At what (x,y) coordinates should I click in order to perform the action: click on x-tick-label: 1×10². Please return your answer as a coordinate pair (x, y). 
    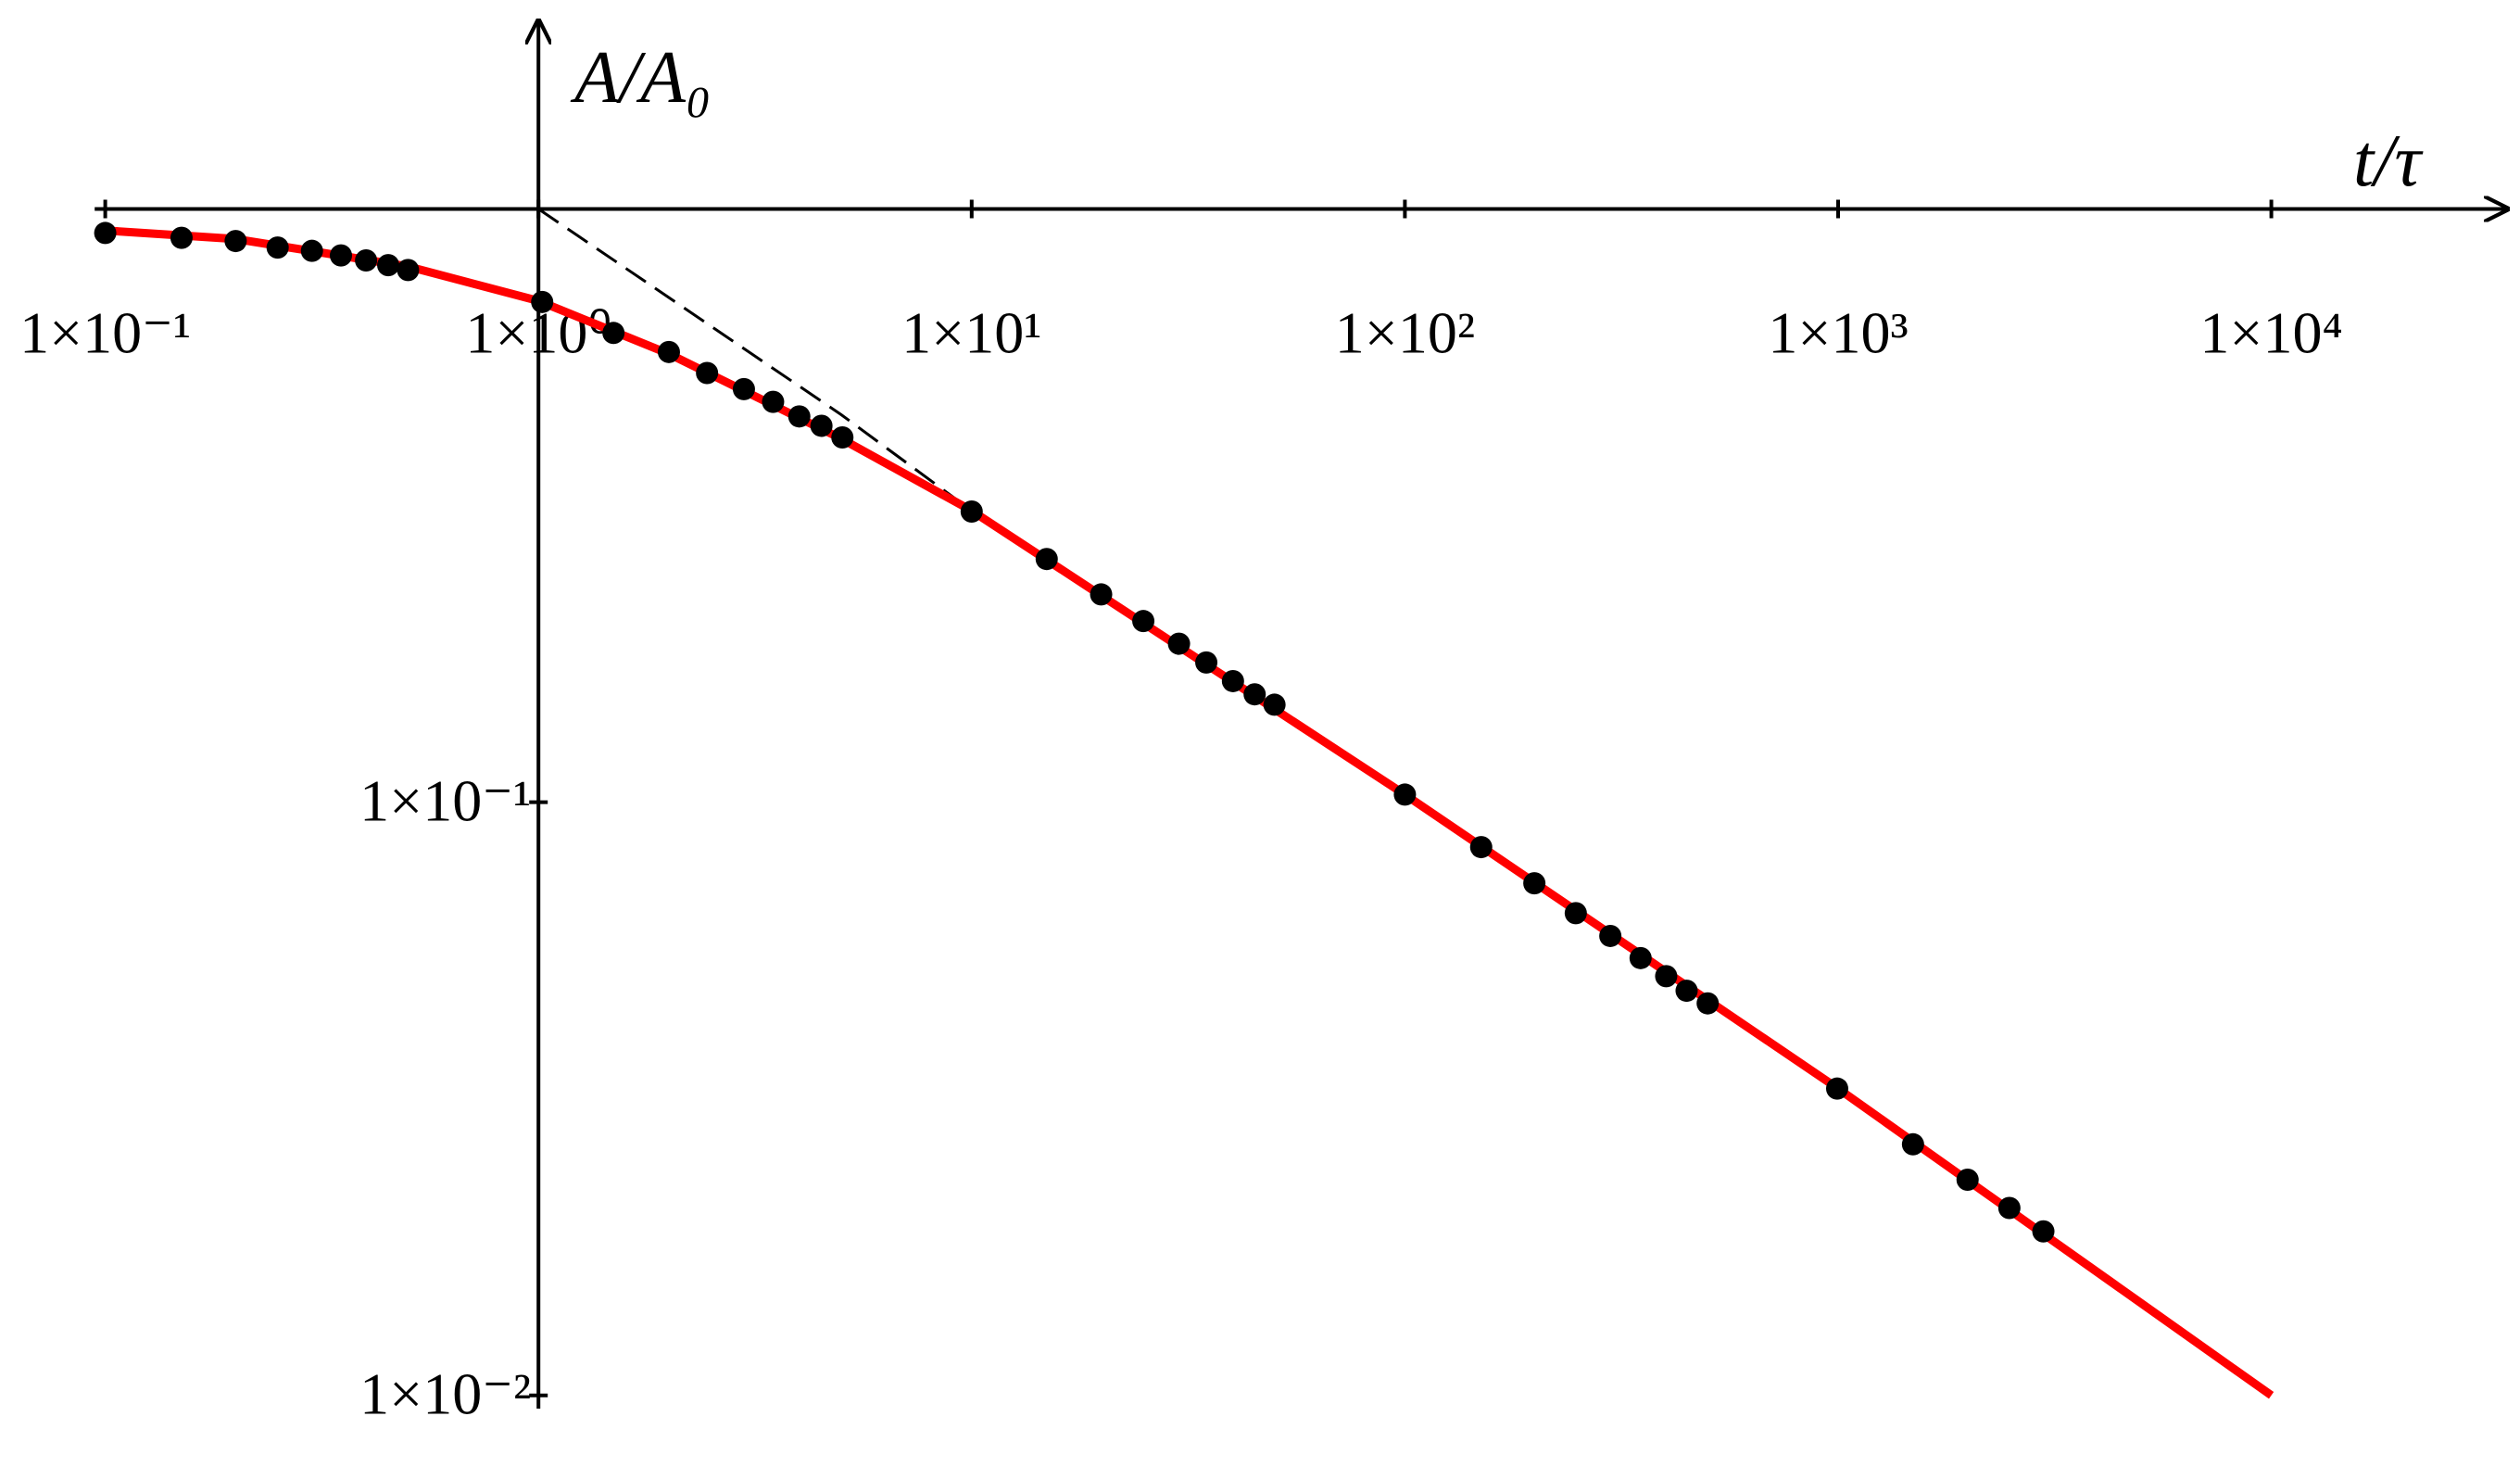
    Looking at the image, I should click on (1405, 332).